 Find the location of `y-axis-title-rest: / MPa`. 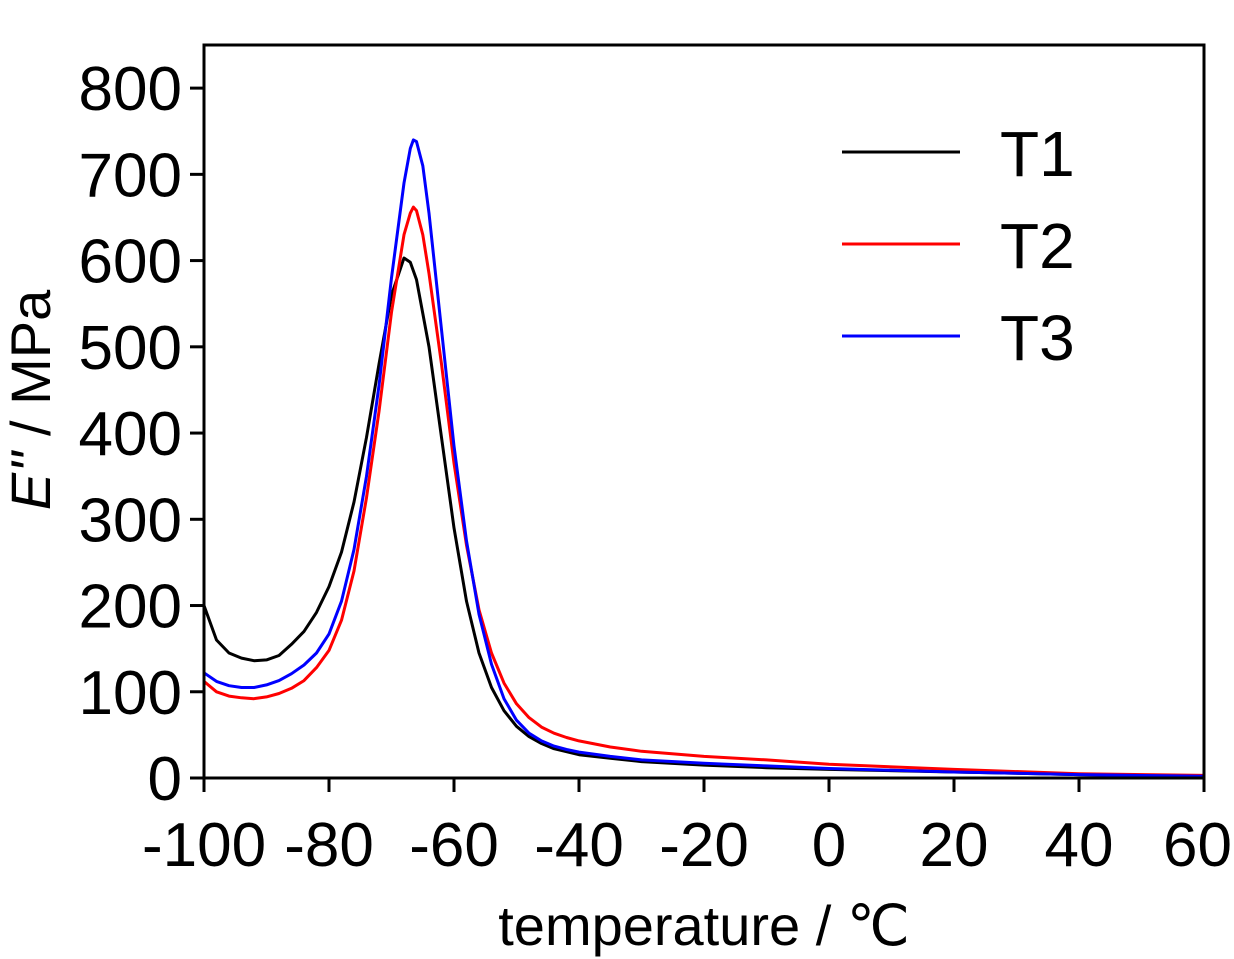

y-axis-title-rest: / MPa is located at coordinates (31, 370).